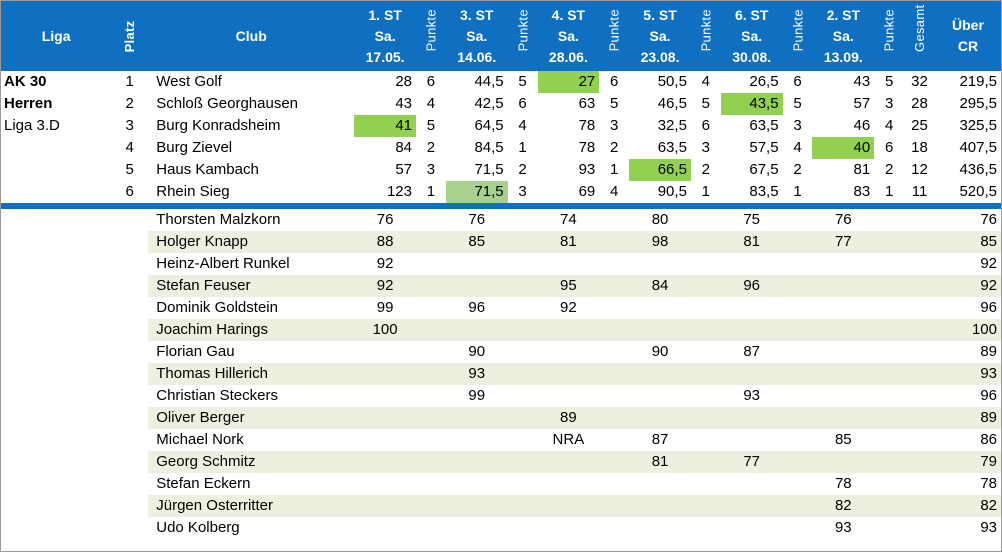  What do you see at coordinates (587, 169) in the screenshot?
I see `team-score: 93` at bounding box center [587, 169].